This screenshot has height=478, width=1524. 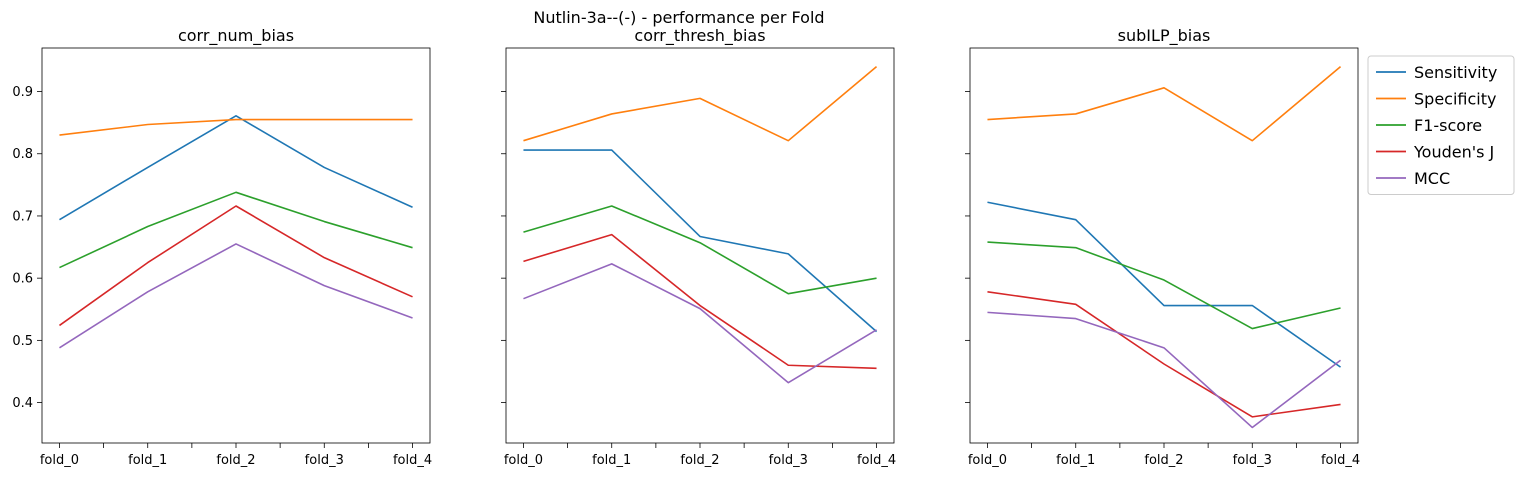 I want to click on panel-title: corr_thresh_bias, so click(x=699, y=36).